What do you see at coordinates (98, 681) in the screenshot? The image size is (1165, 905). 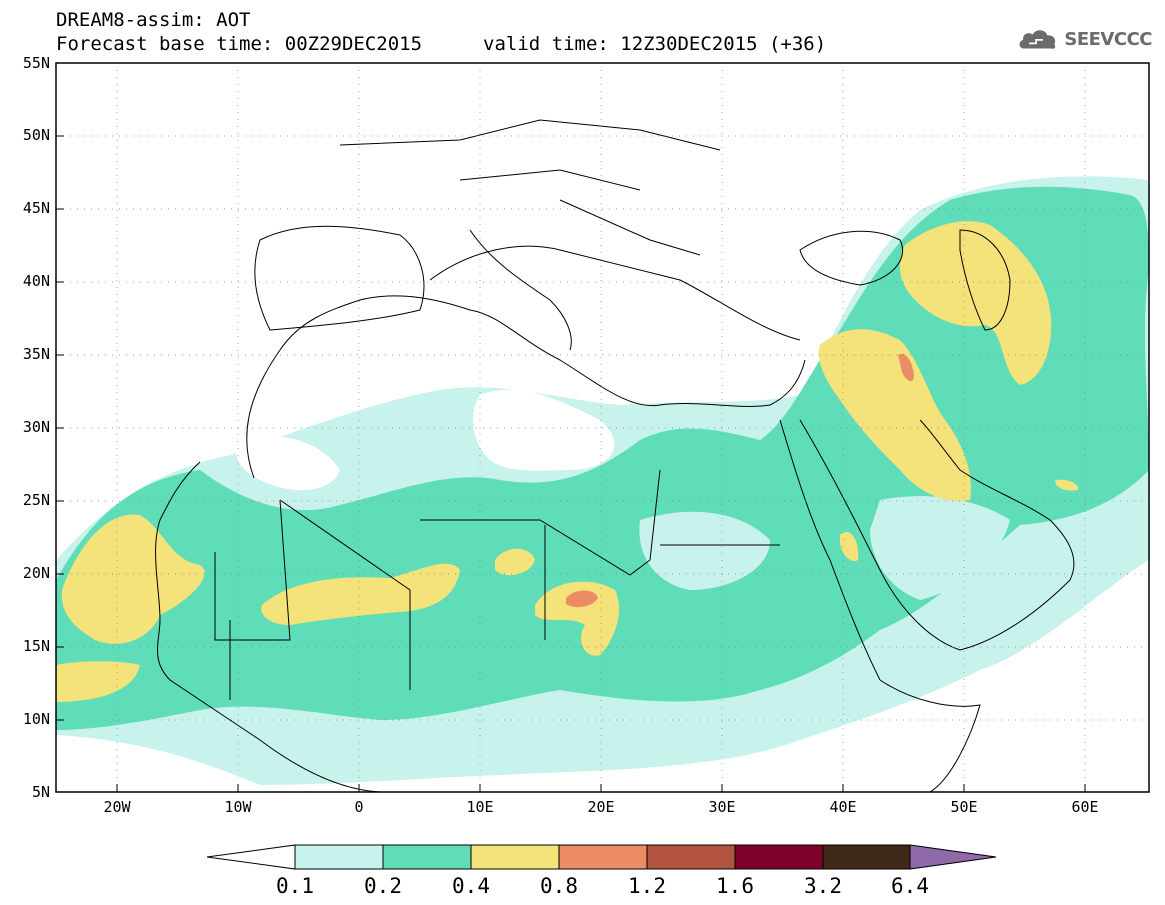 I see `aot-band-0.4-senegal` at bounding box center [98, 681].